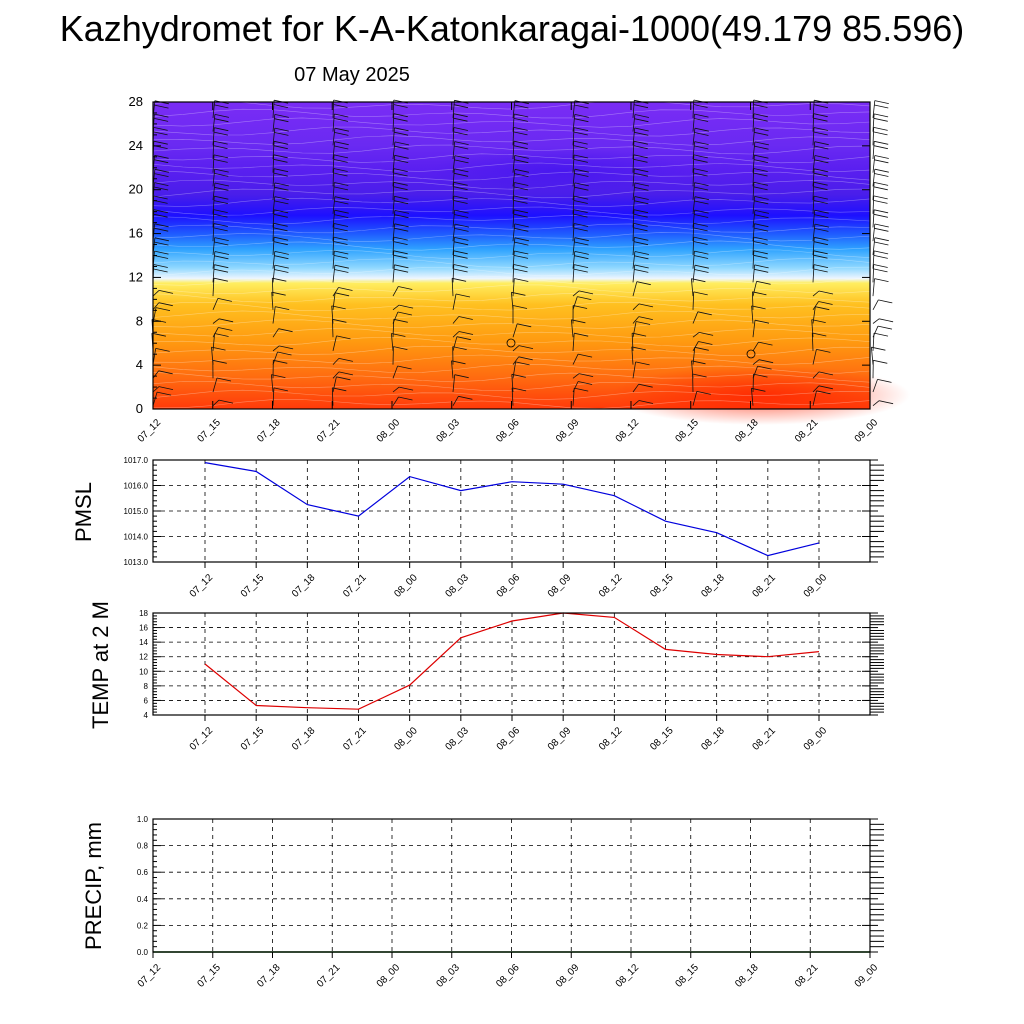 The image size is (1024, 1024). I want to click on y-tick-label: 1.0, so click(143, 819).